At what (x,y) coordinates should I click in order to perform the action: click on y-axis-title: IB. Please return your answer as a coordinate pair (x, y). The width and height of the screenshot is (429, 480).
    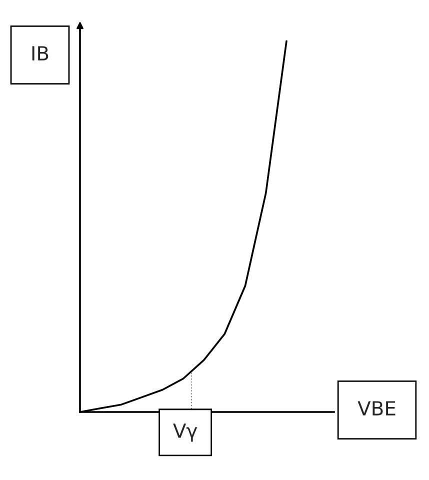
    Looking at the image, I should click on (40, 53).